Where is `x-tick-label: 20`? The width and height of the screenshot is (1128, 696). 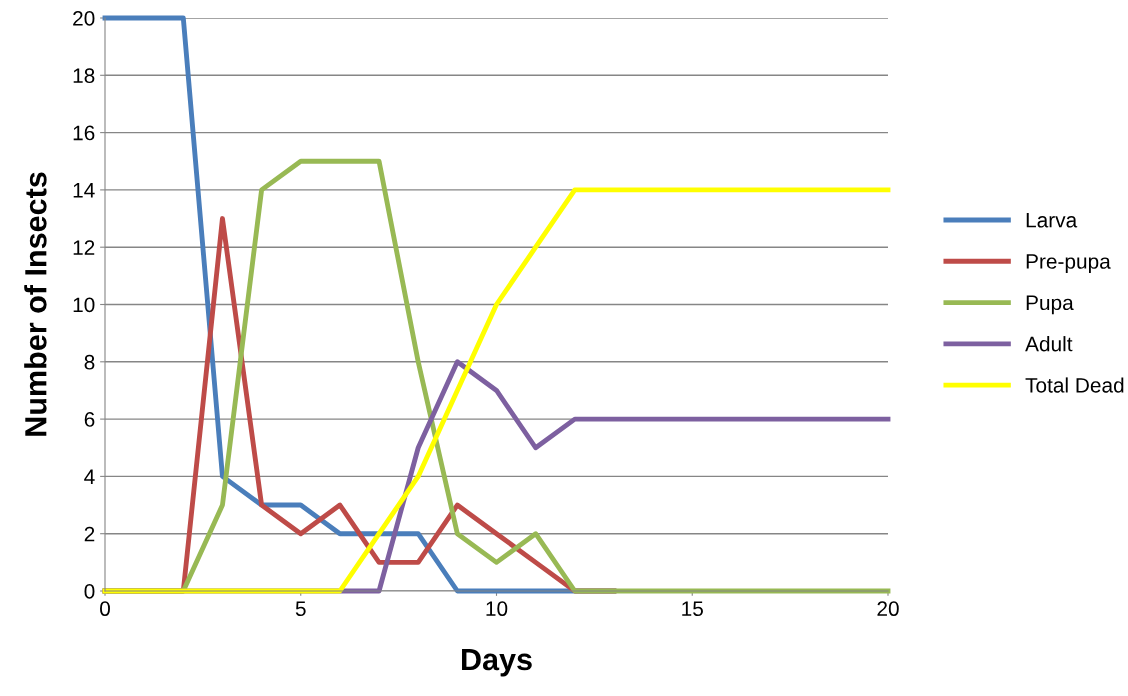 x-tick-label: 20 is located at coordinates (888, 609).